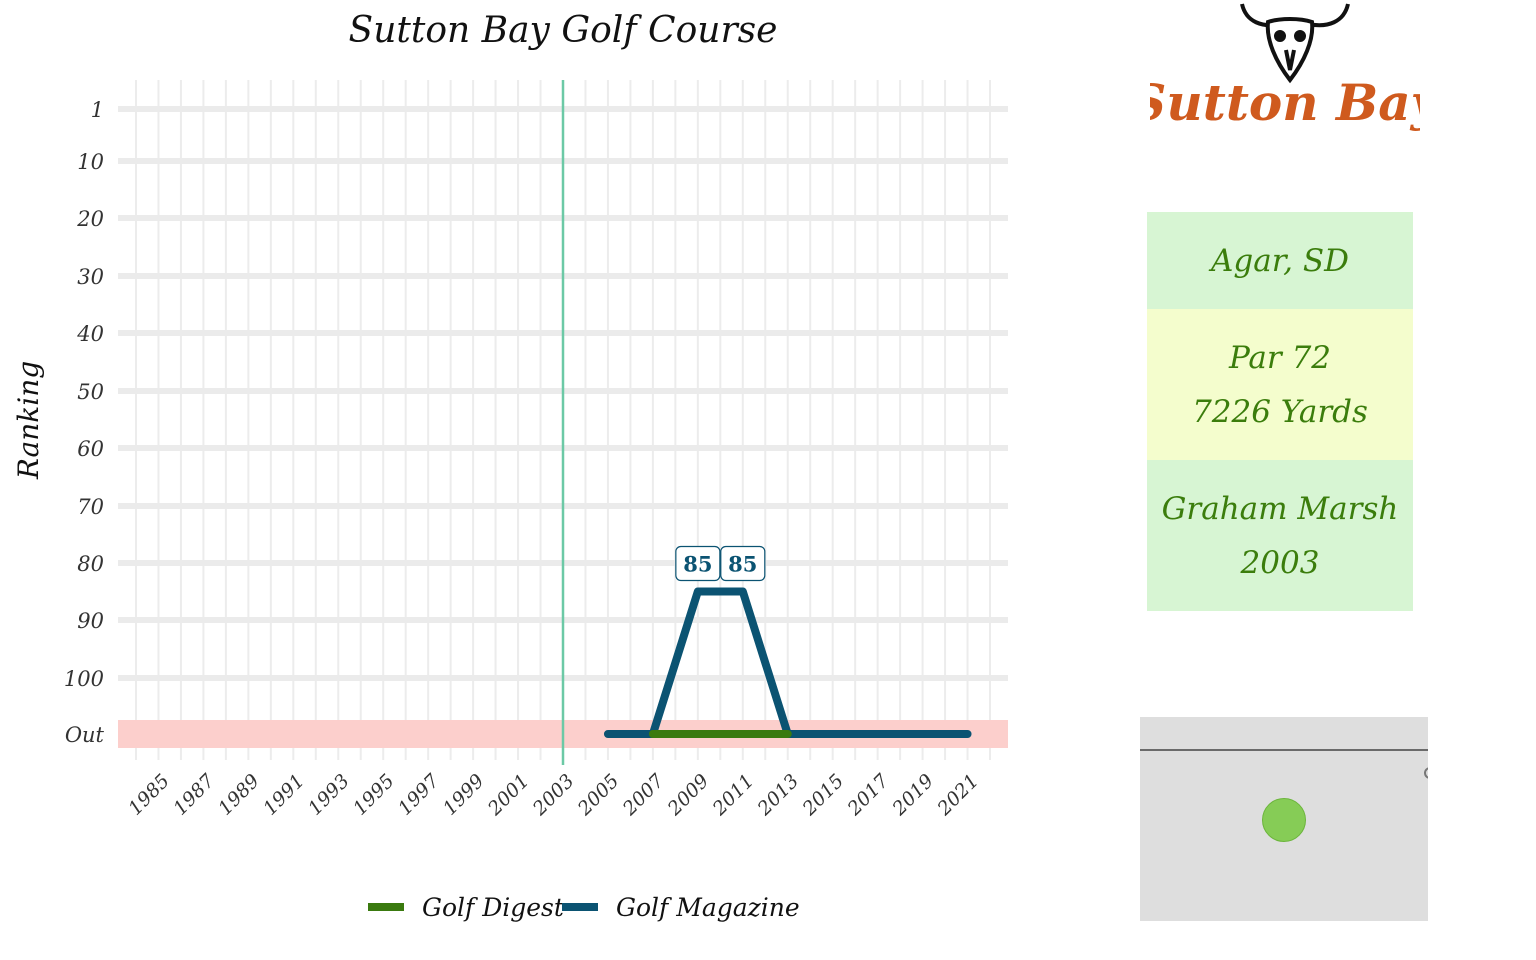 The width and height of the screenshot is (1536, 960). What do you see at coordinates (787, 662) in the screenshot?
I see `series-lines` at bounding box center [787, 662].